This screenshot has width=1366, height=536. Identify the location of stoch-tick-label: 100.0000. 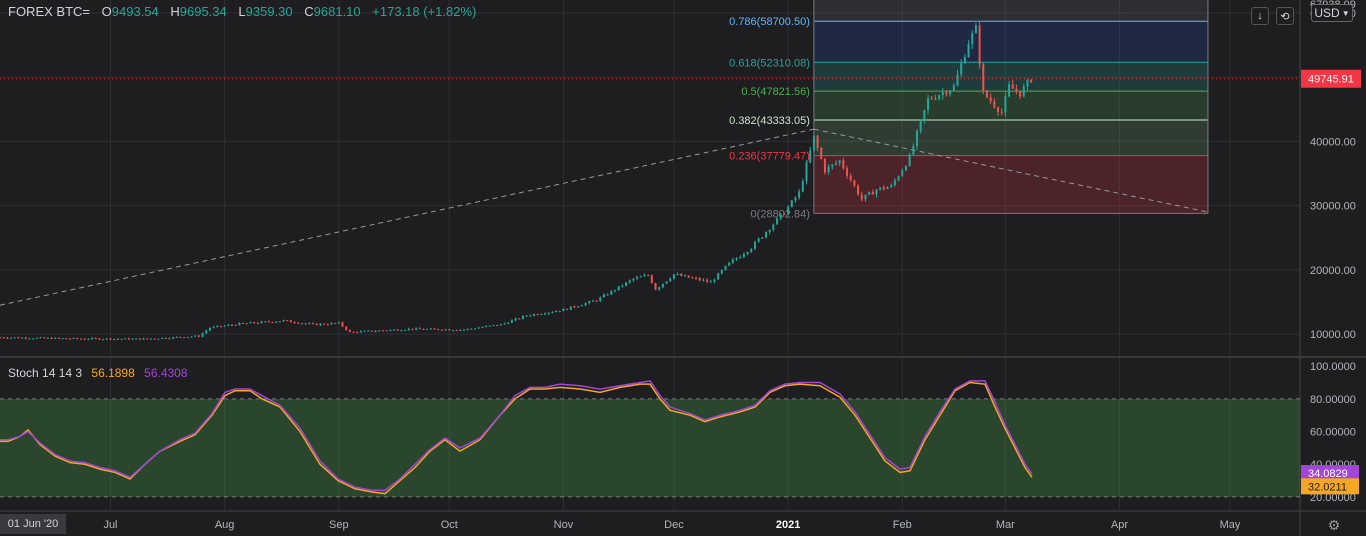
(1333, 367).